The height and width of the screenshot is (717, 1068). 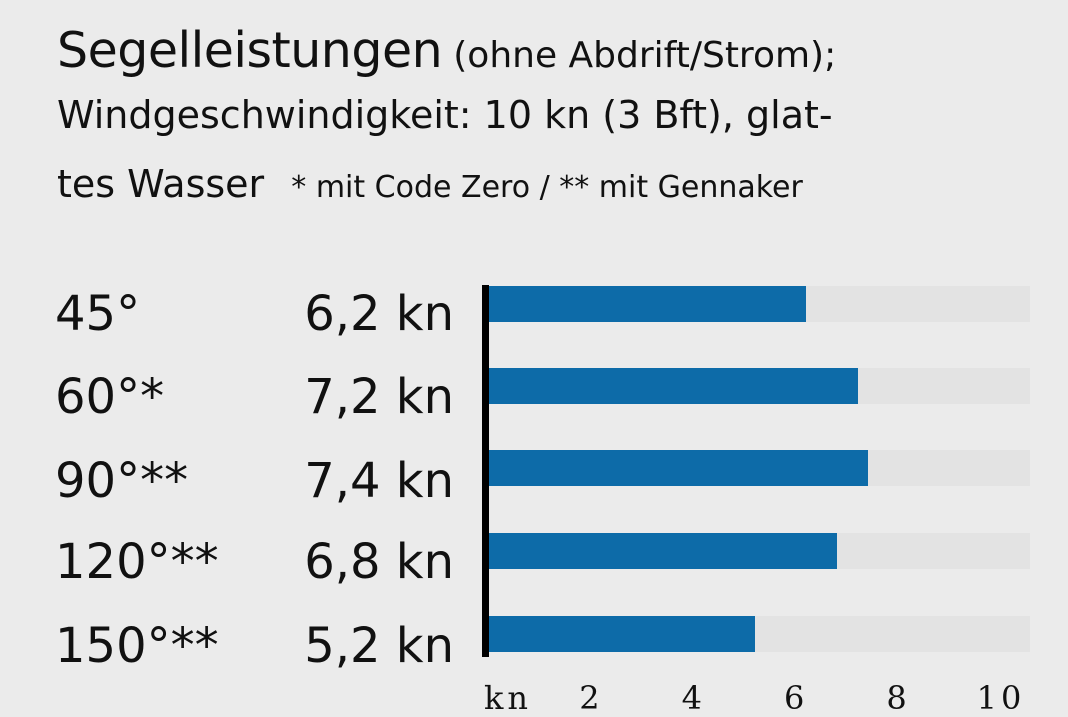 I want to click on x-axis-unit-label: kn, so click(x=508, y=698).